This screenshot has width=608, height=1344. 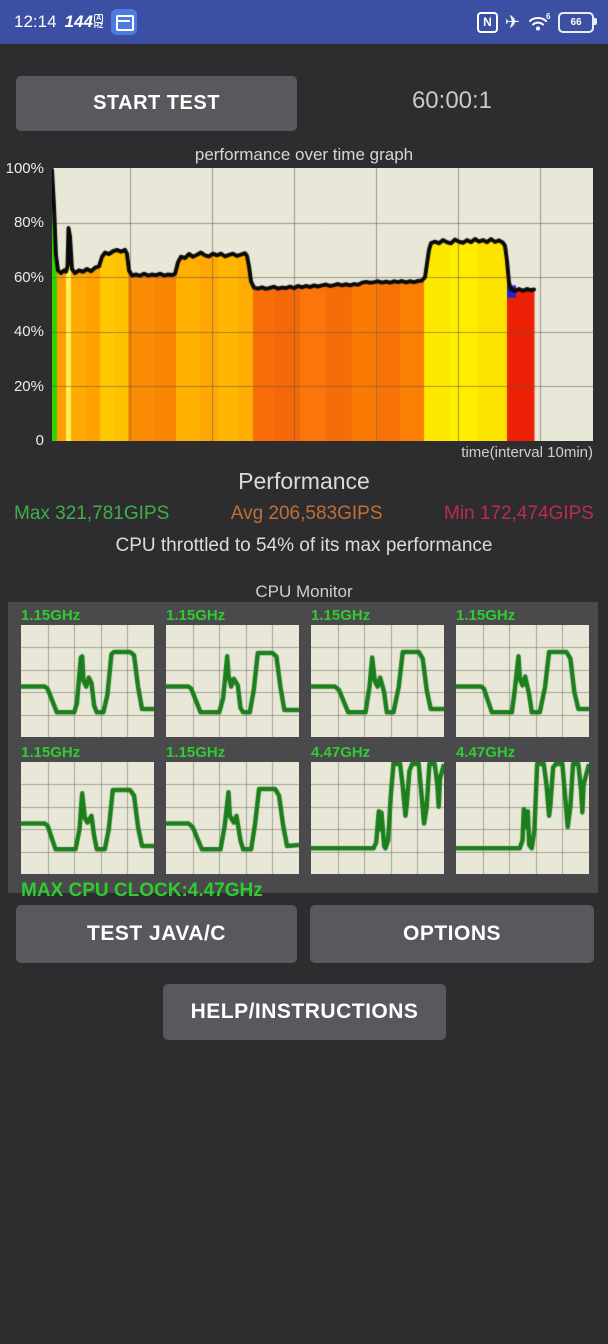 I want to click on clock: 12:14, so click(x=35, y=21).